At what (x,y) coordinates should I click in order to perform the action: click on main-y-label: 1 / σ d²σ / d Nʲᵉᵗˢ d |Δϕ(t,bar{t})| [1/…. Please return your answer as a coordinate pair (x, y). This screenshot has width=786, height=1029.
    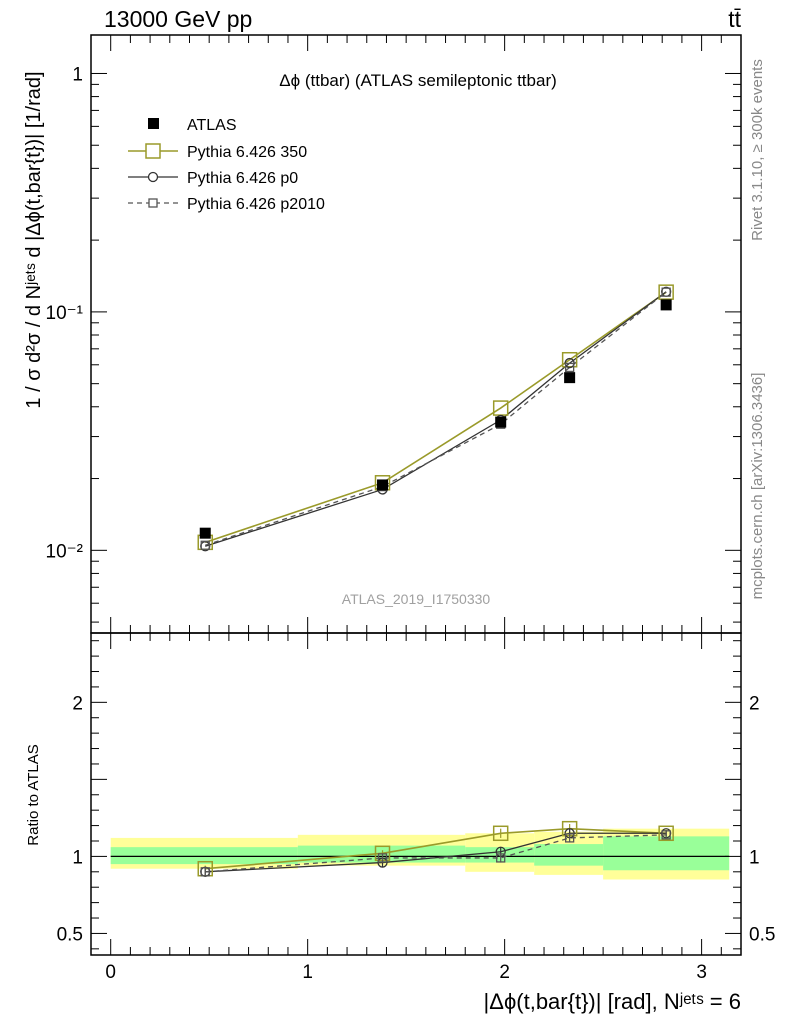
    Looking at the image, I should click on (34, 239).